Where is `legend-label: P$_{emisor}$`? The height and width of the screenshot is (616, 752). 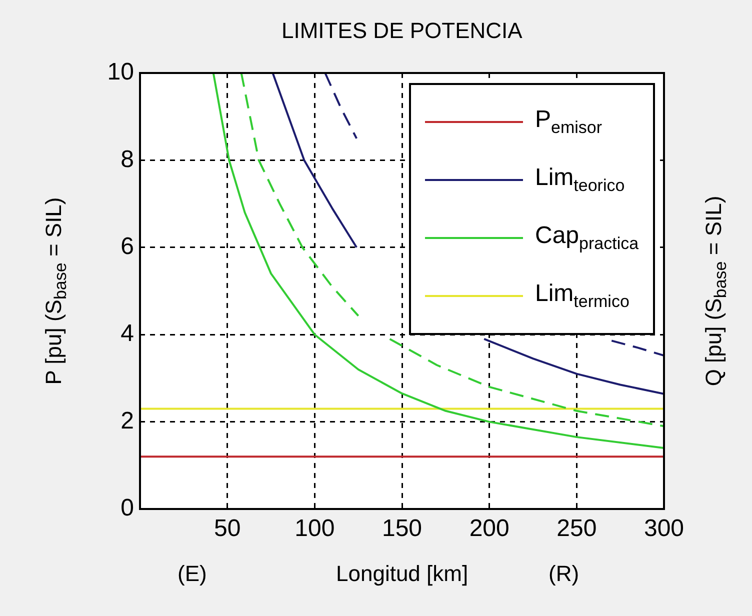
legend-label: P$_{emisor}$ is located at coordinates (568, 122).